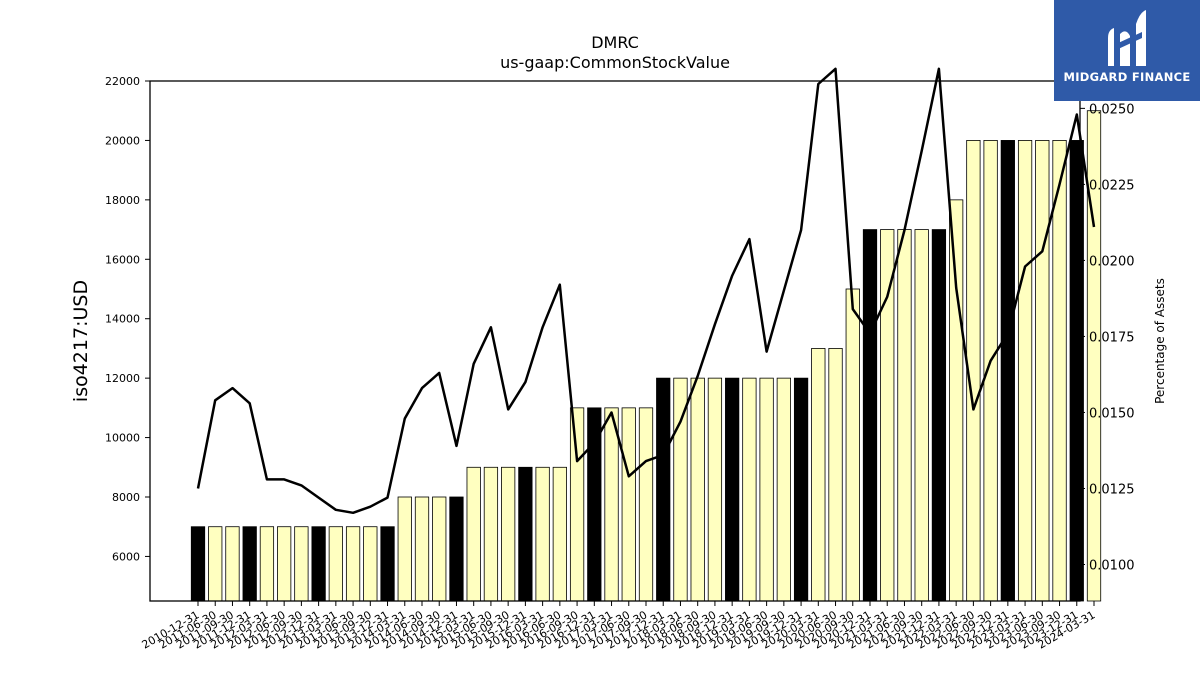 The height and width of the screenshot is (675, 1200). What do you see at coordinates (615, 62) in the screenshot?
I see `chart-subtitle: us-gaap:CommonStockValue` at bounding box center [615, 62].